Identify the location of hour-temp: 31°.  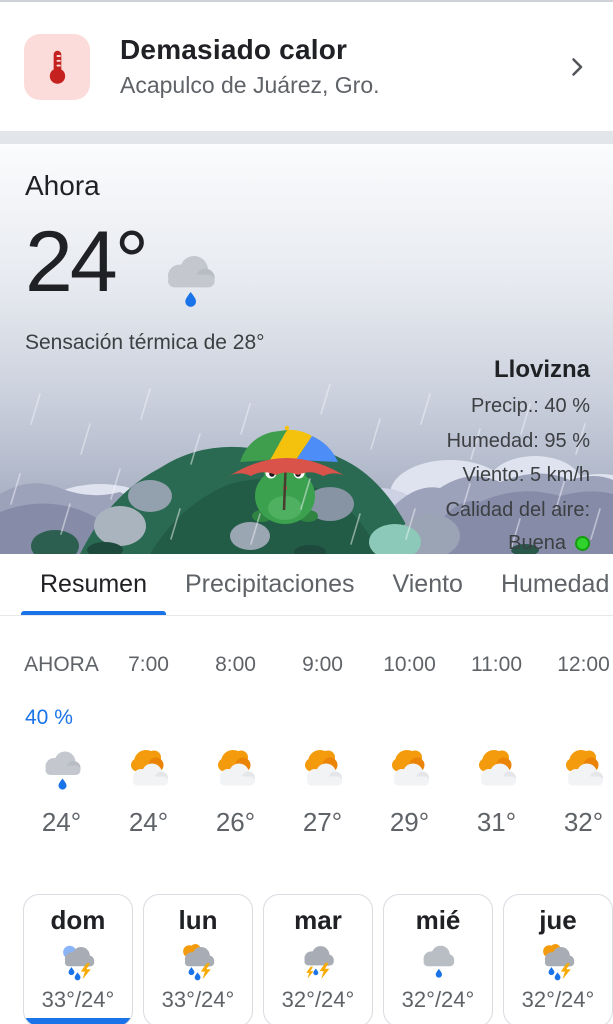
(496, 822).